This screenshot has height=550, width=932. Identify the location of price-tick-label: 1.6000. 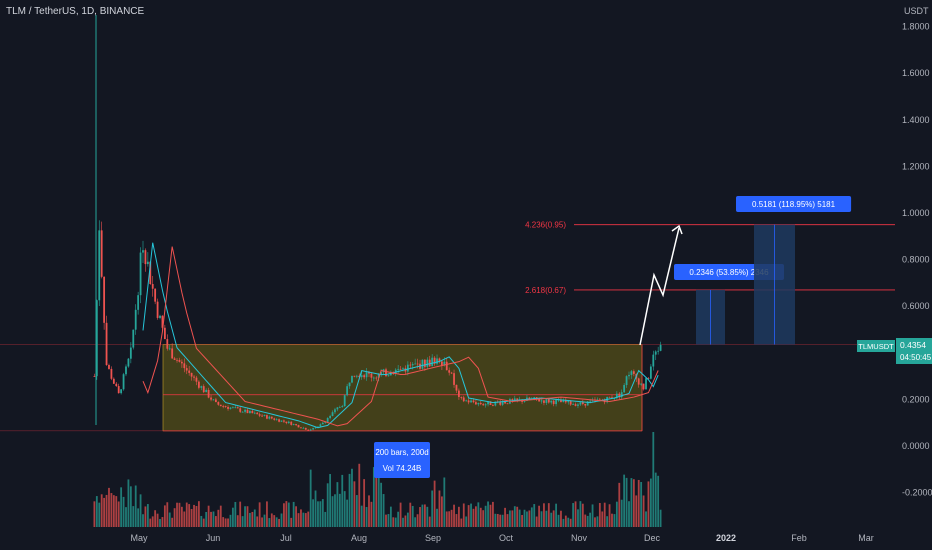
(916, 73).